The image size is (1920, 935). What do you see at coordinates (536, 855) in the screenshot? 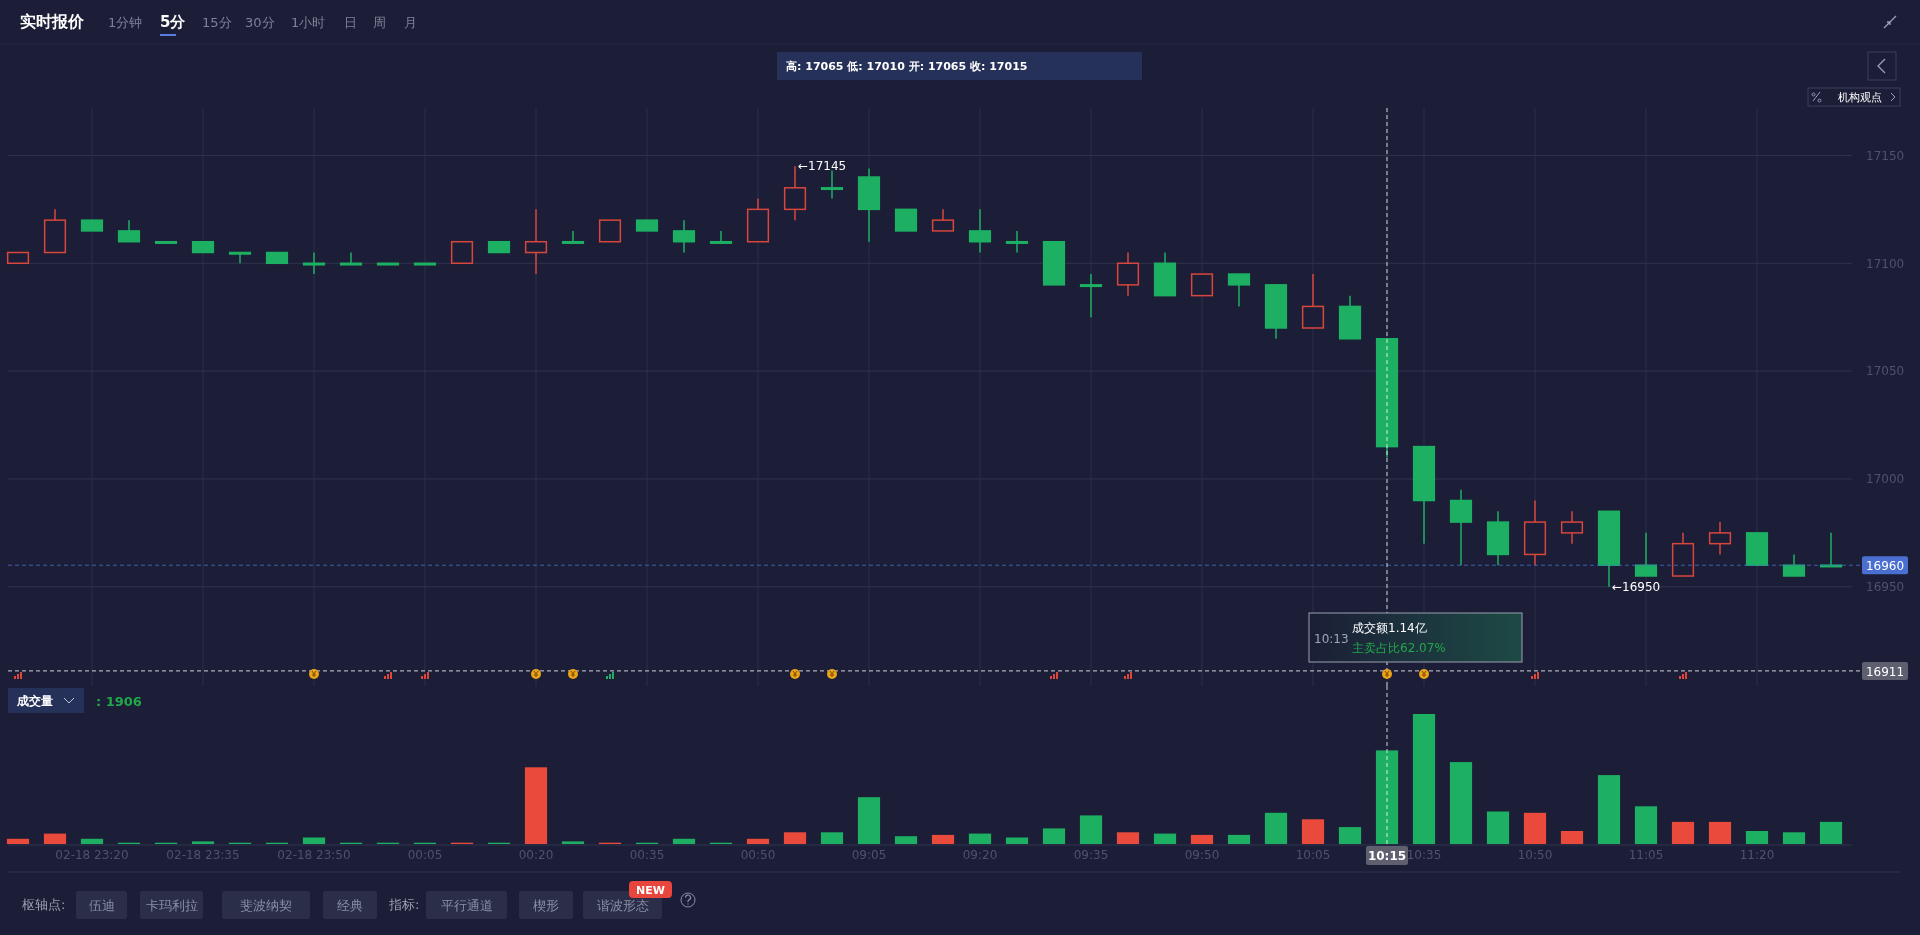
I see `x-tick-label: 00:20` at bounding box center [536, 855].